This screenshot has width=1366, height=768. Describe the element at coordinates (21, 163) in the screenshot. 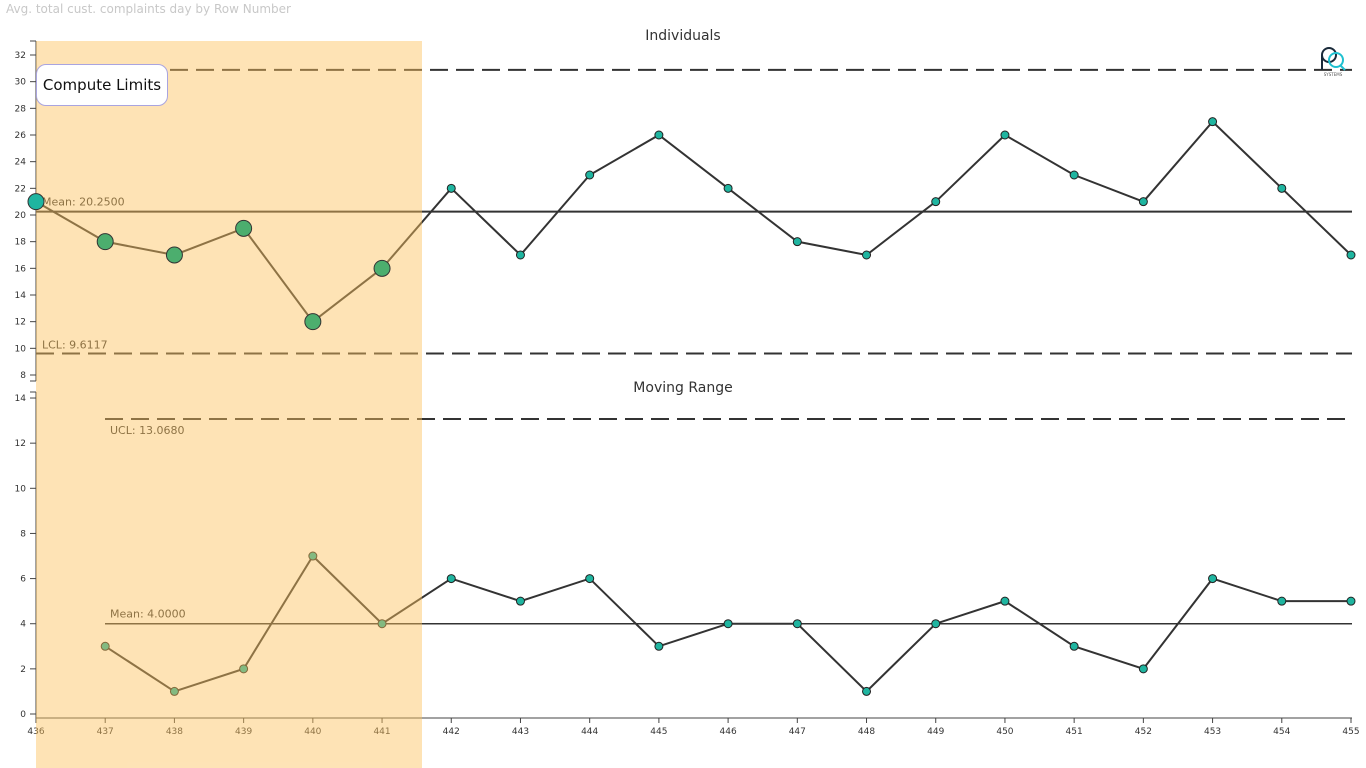

I see `y-tick-label: 24` at that location.